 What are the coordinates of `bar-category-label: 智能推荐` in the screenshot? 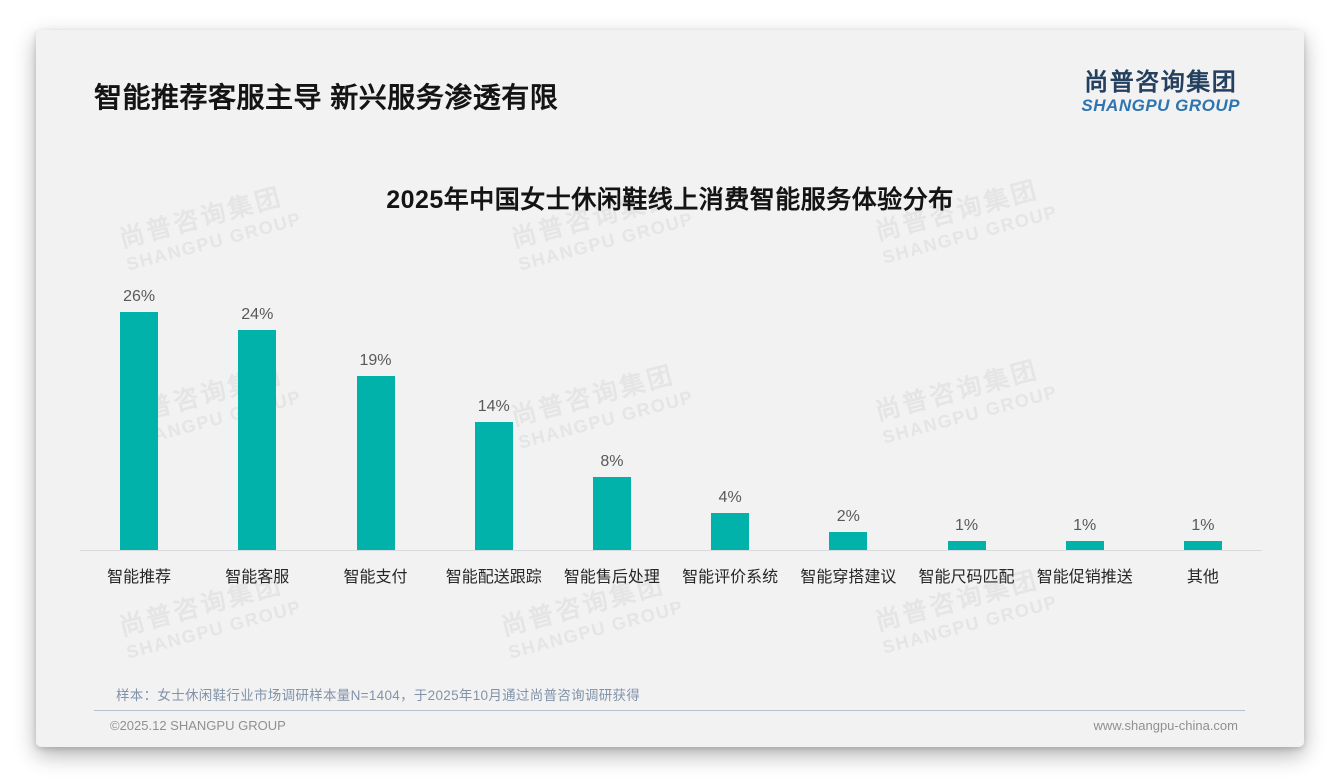 It's located at (139, 577).